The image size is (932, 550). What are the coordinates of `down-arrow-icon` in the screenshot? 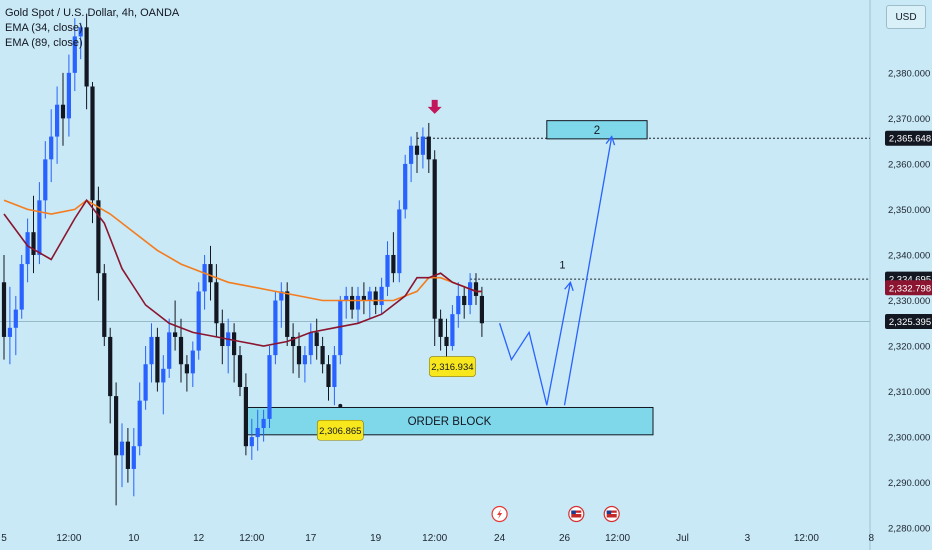 It's located at (434, 106).